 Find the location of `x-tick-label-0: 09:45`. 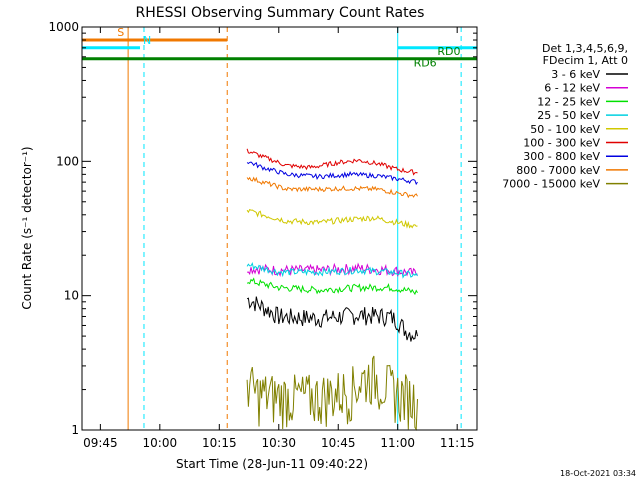

x-tick-label-0: 09:45 is located at coordinates (100, 443).